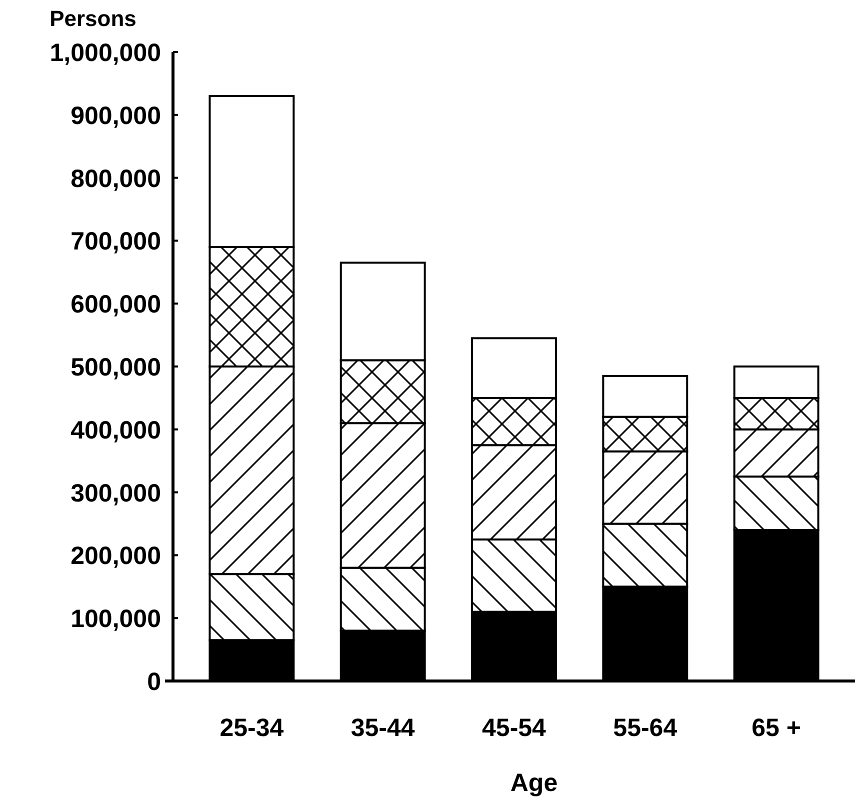 The width and height of the screenshot is (855, 804). I want to click on y-tick-label: 700,000, so click(115, 242).